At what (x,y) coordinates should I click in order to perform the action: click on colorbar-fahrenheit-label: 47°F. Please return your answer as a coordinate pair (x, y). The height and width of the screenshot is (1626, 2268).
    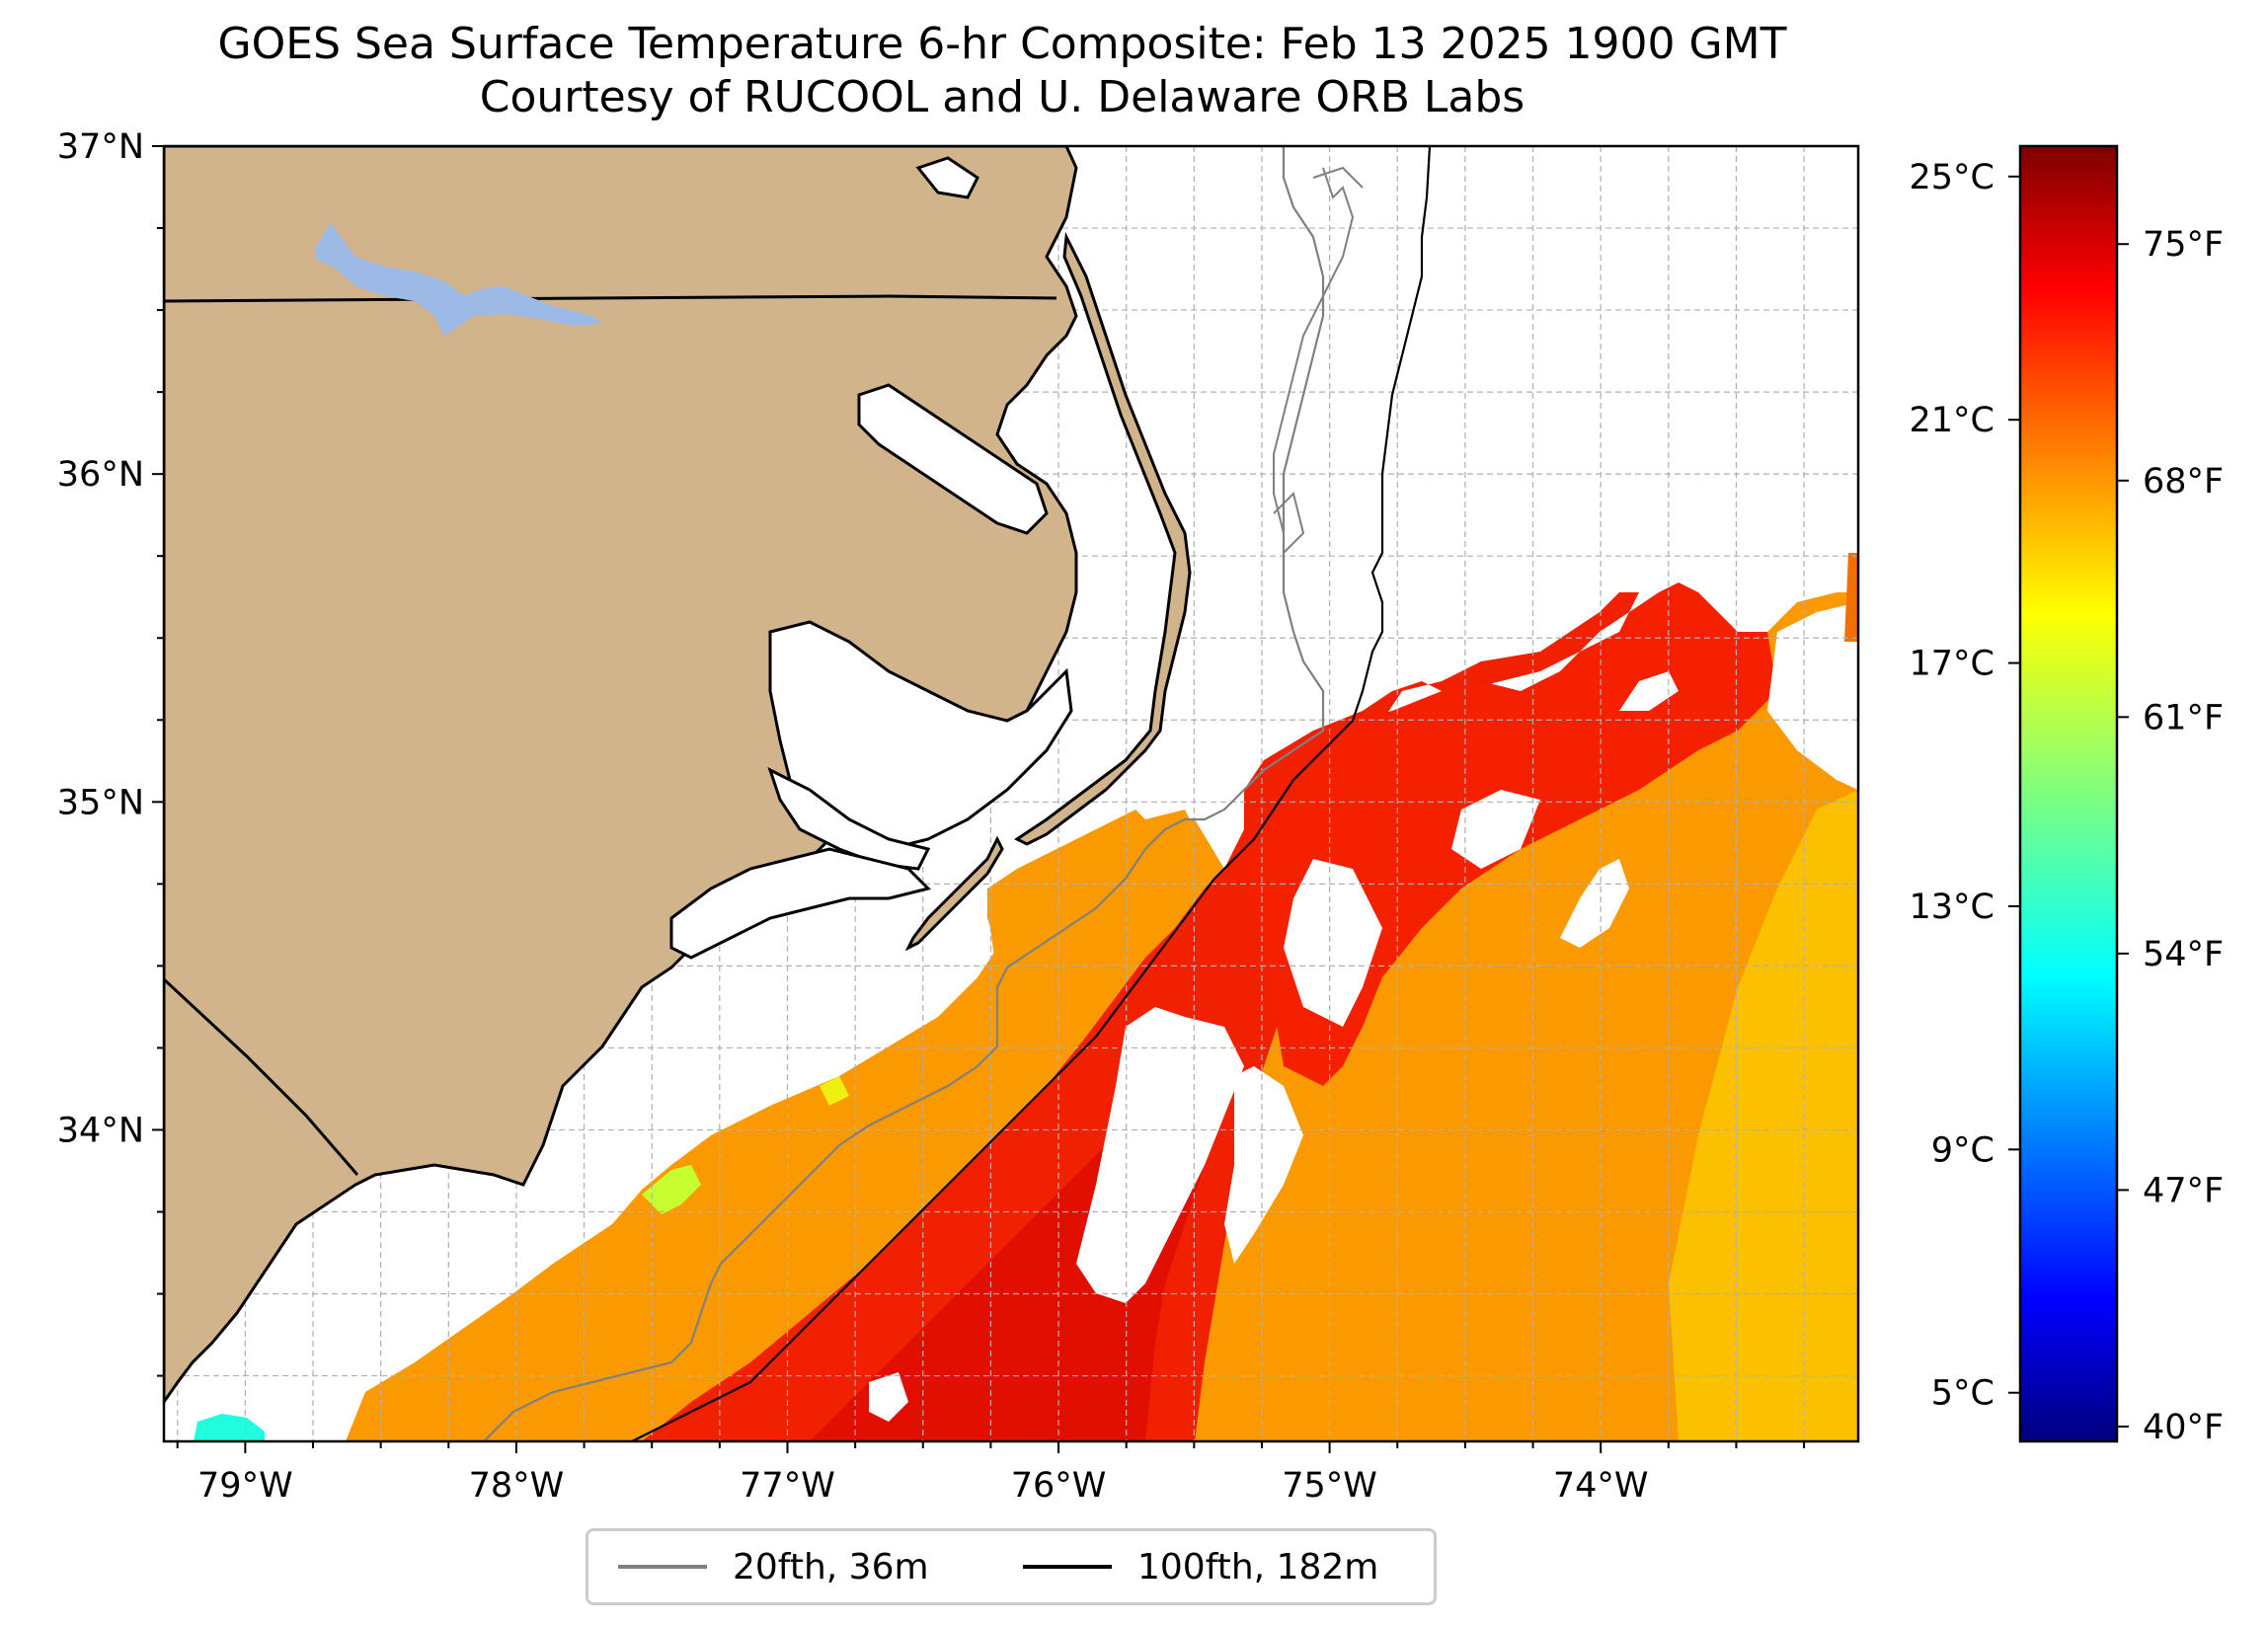
    Looking at the image, I should click on (2183, 1190).